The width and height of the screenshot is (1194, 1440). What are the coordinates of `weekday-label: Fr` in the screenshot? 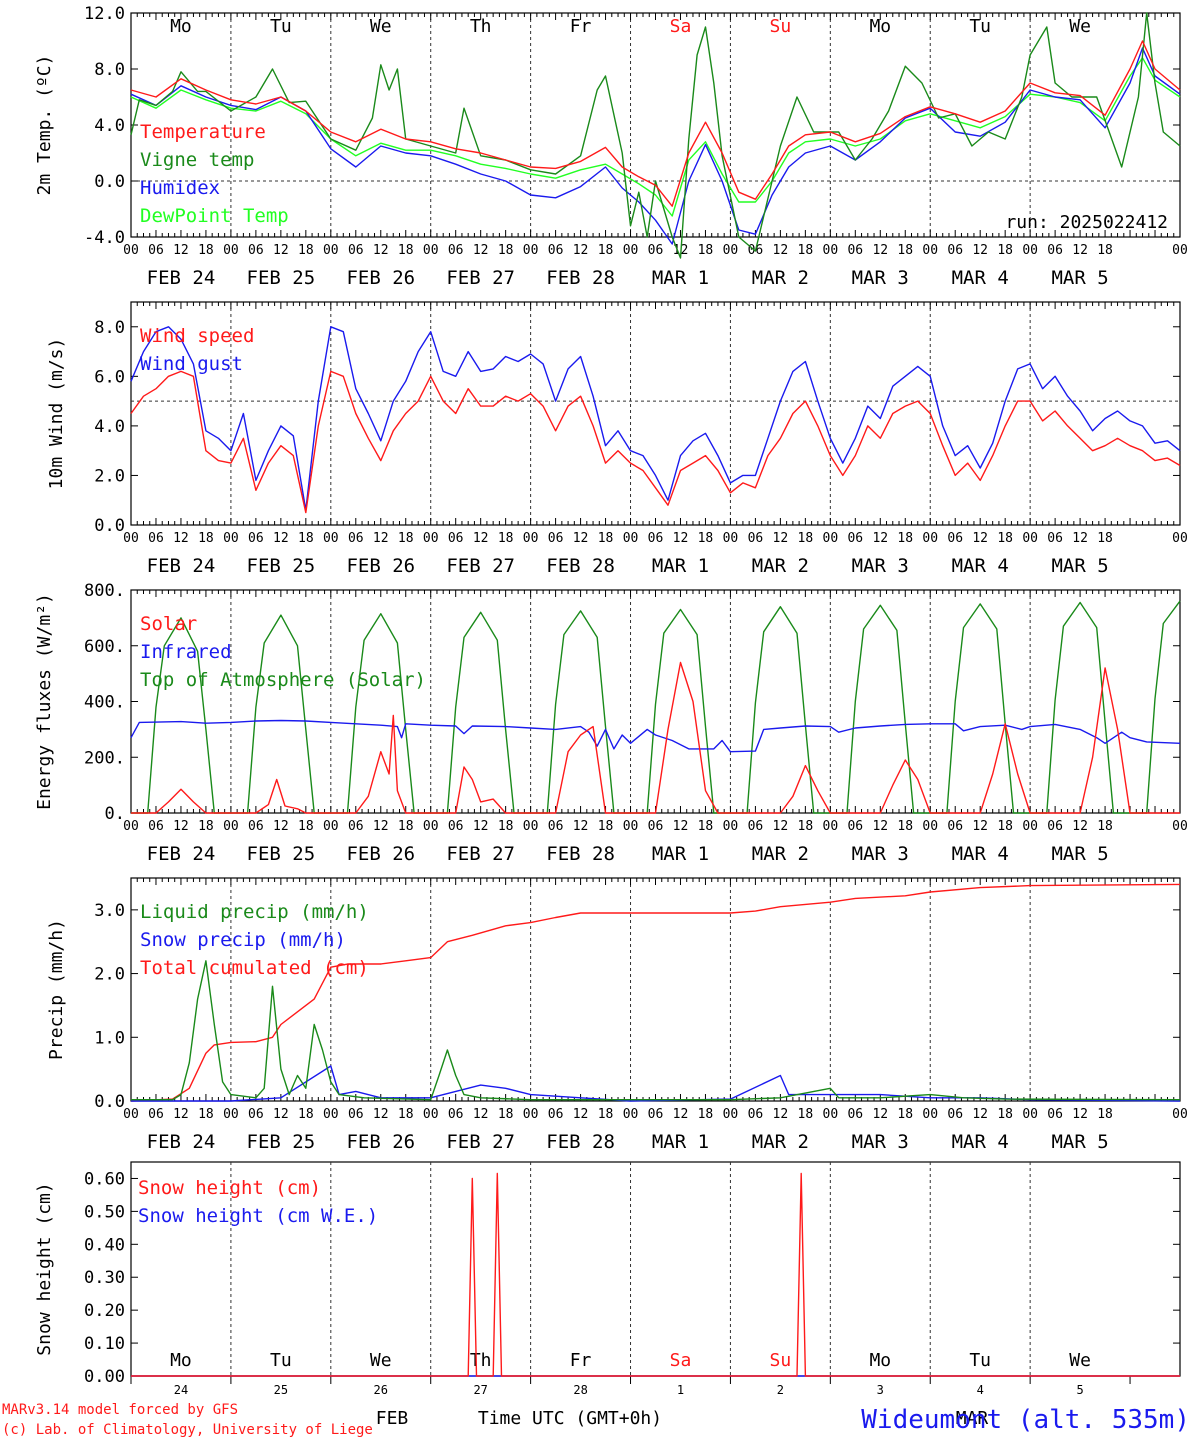 It's located at (581, 1360).